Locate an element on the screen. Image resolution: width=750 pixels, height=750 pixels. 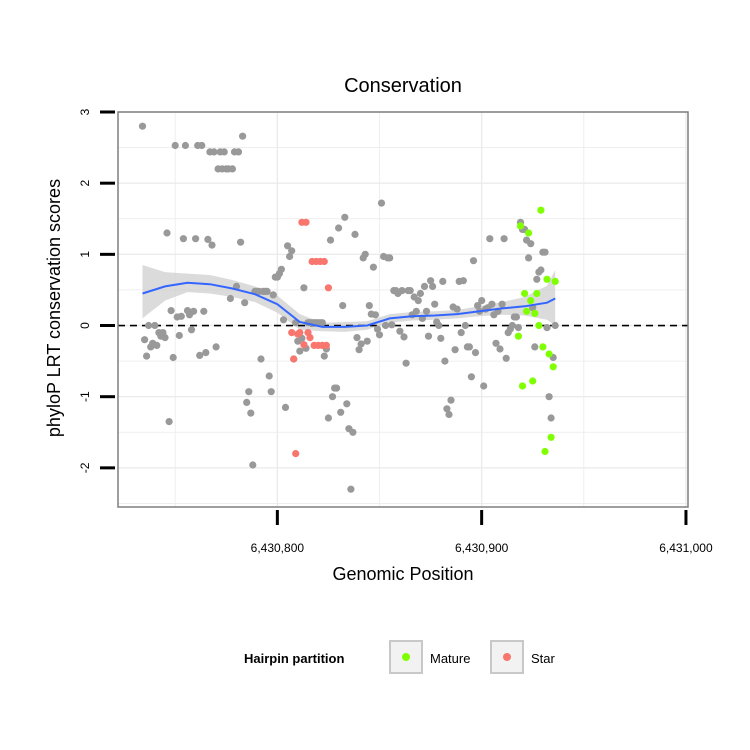
x-axis-label: Genomic Position is located at coordinates (402, 574).